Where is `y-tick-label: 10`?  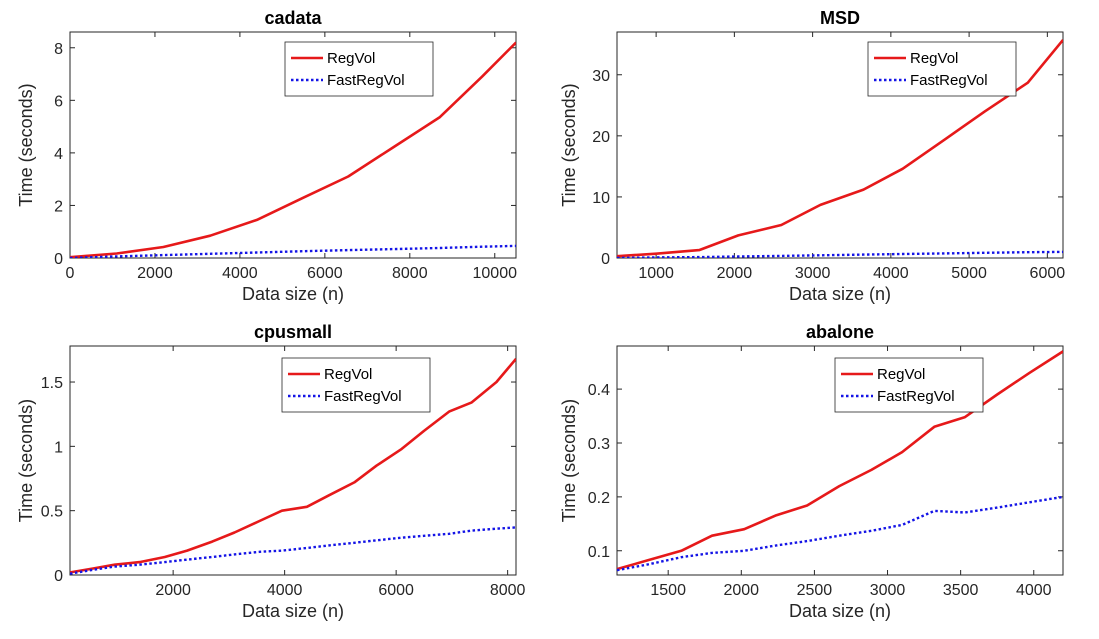 y-tick-label: 10 is located at coordinates (601, 198).